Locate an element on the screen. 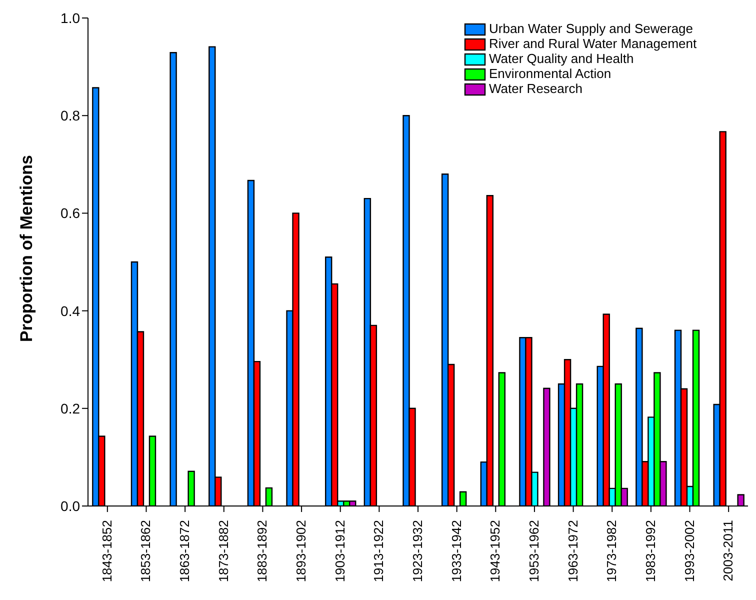  x-tick-label: 1913-1922 is located at coordinates (378, 551).